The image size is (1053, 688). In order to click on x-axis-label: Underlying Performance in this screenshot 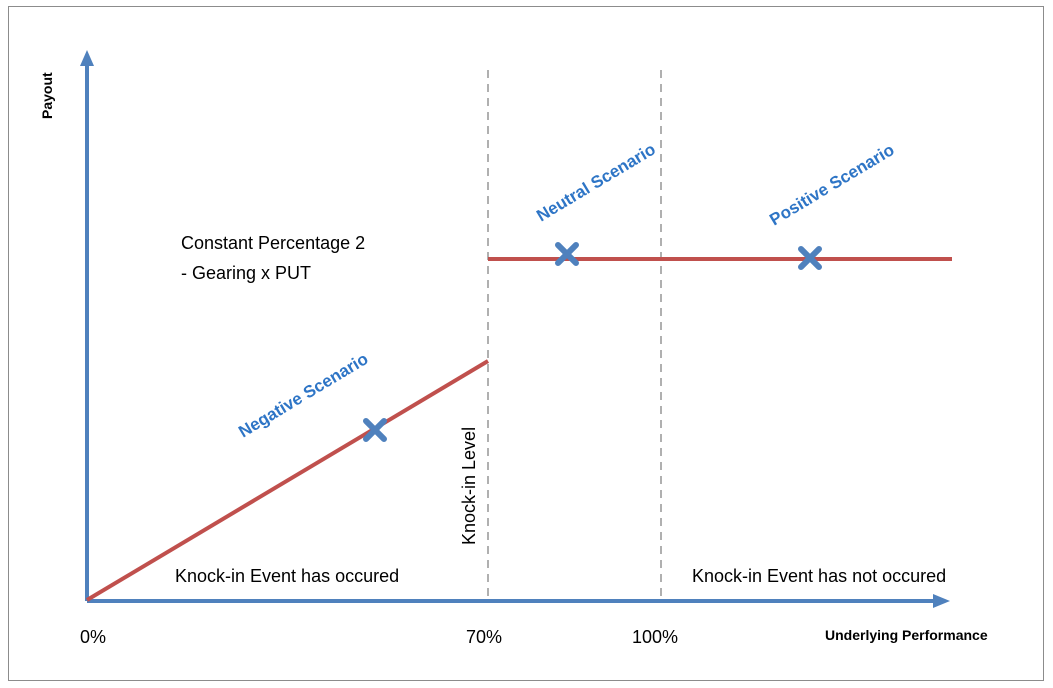, I will do `click(906, 635)`.